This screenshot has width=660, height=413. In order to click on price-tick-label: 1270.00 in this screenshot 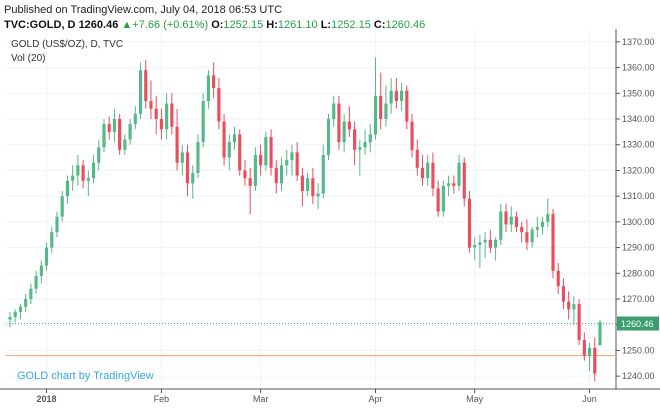, I will do `click(638, 299)`.